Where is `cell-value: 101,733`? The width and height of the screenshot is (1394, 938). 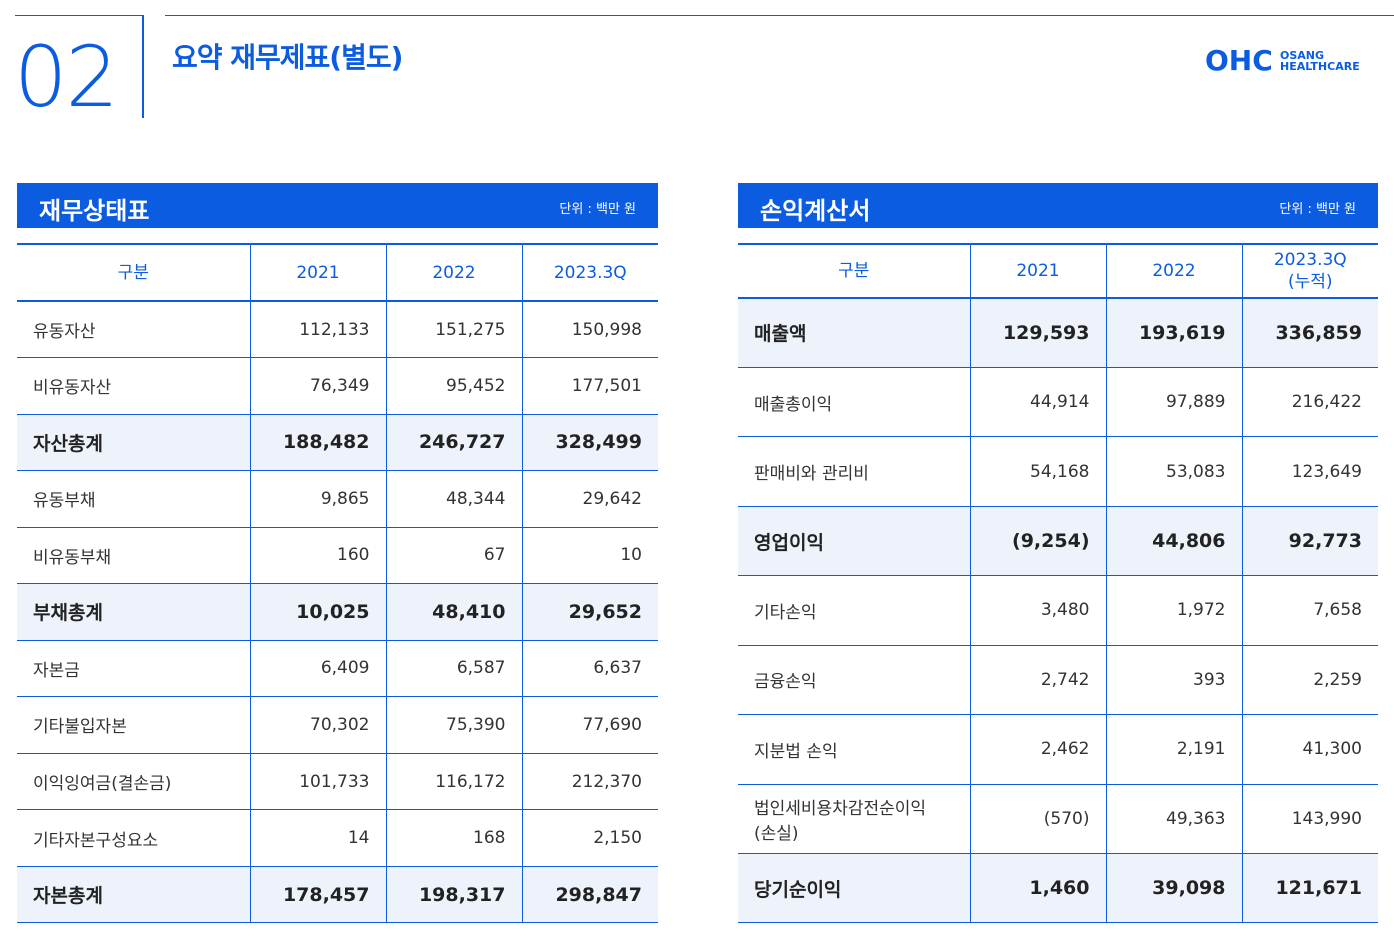 cell-value: 101,733 is located at coordinates (318, 782).